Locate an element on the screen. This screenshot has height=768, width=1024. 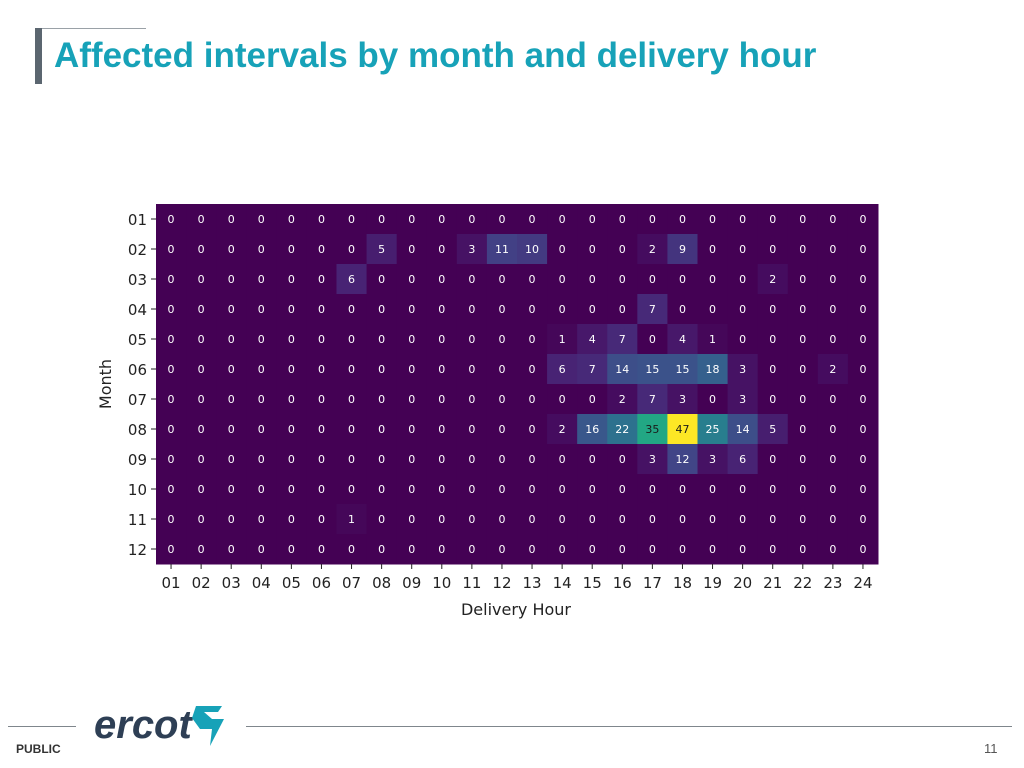
heatmap-cell-label: 14 is located at coordinates (622, 369).